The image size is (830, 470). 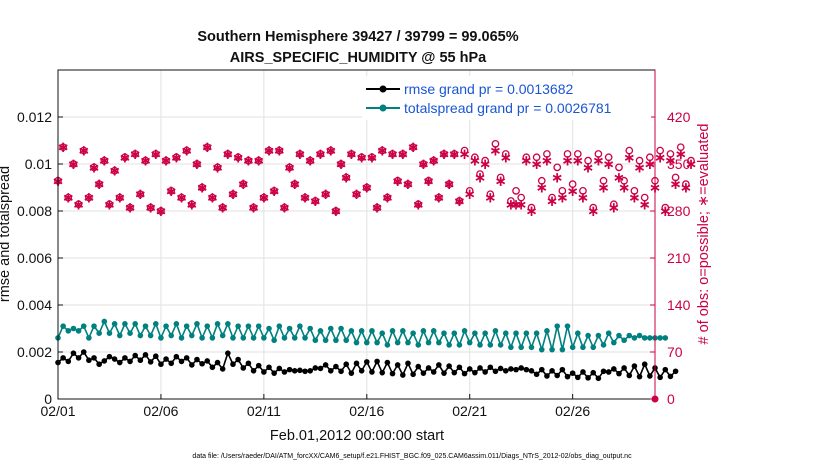 What do you see at coordinates (40, 258) in the screenshot?
I see `left-y-axis: 0 0.002 0.004 0.006 0.008 0.01 0.012` at bounding box center [40, 258].